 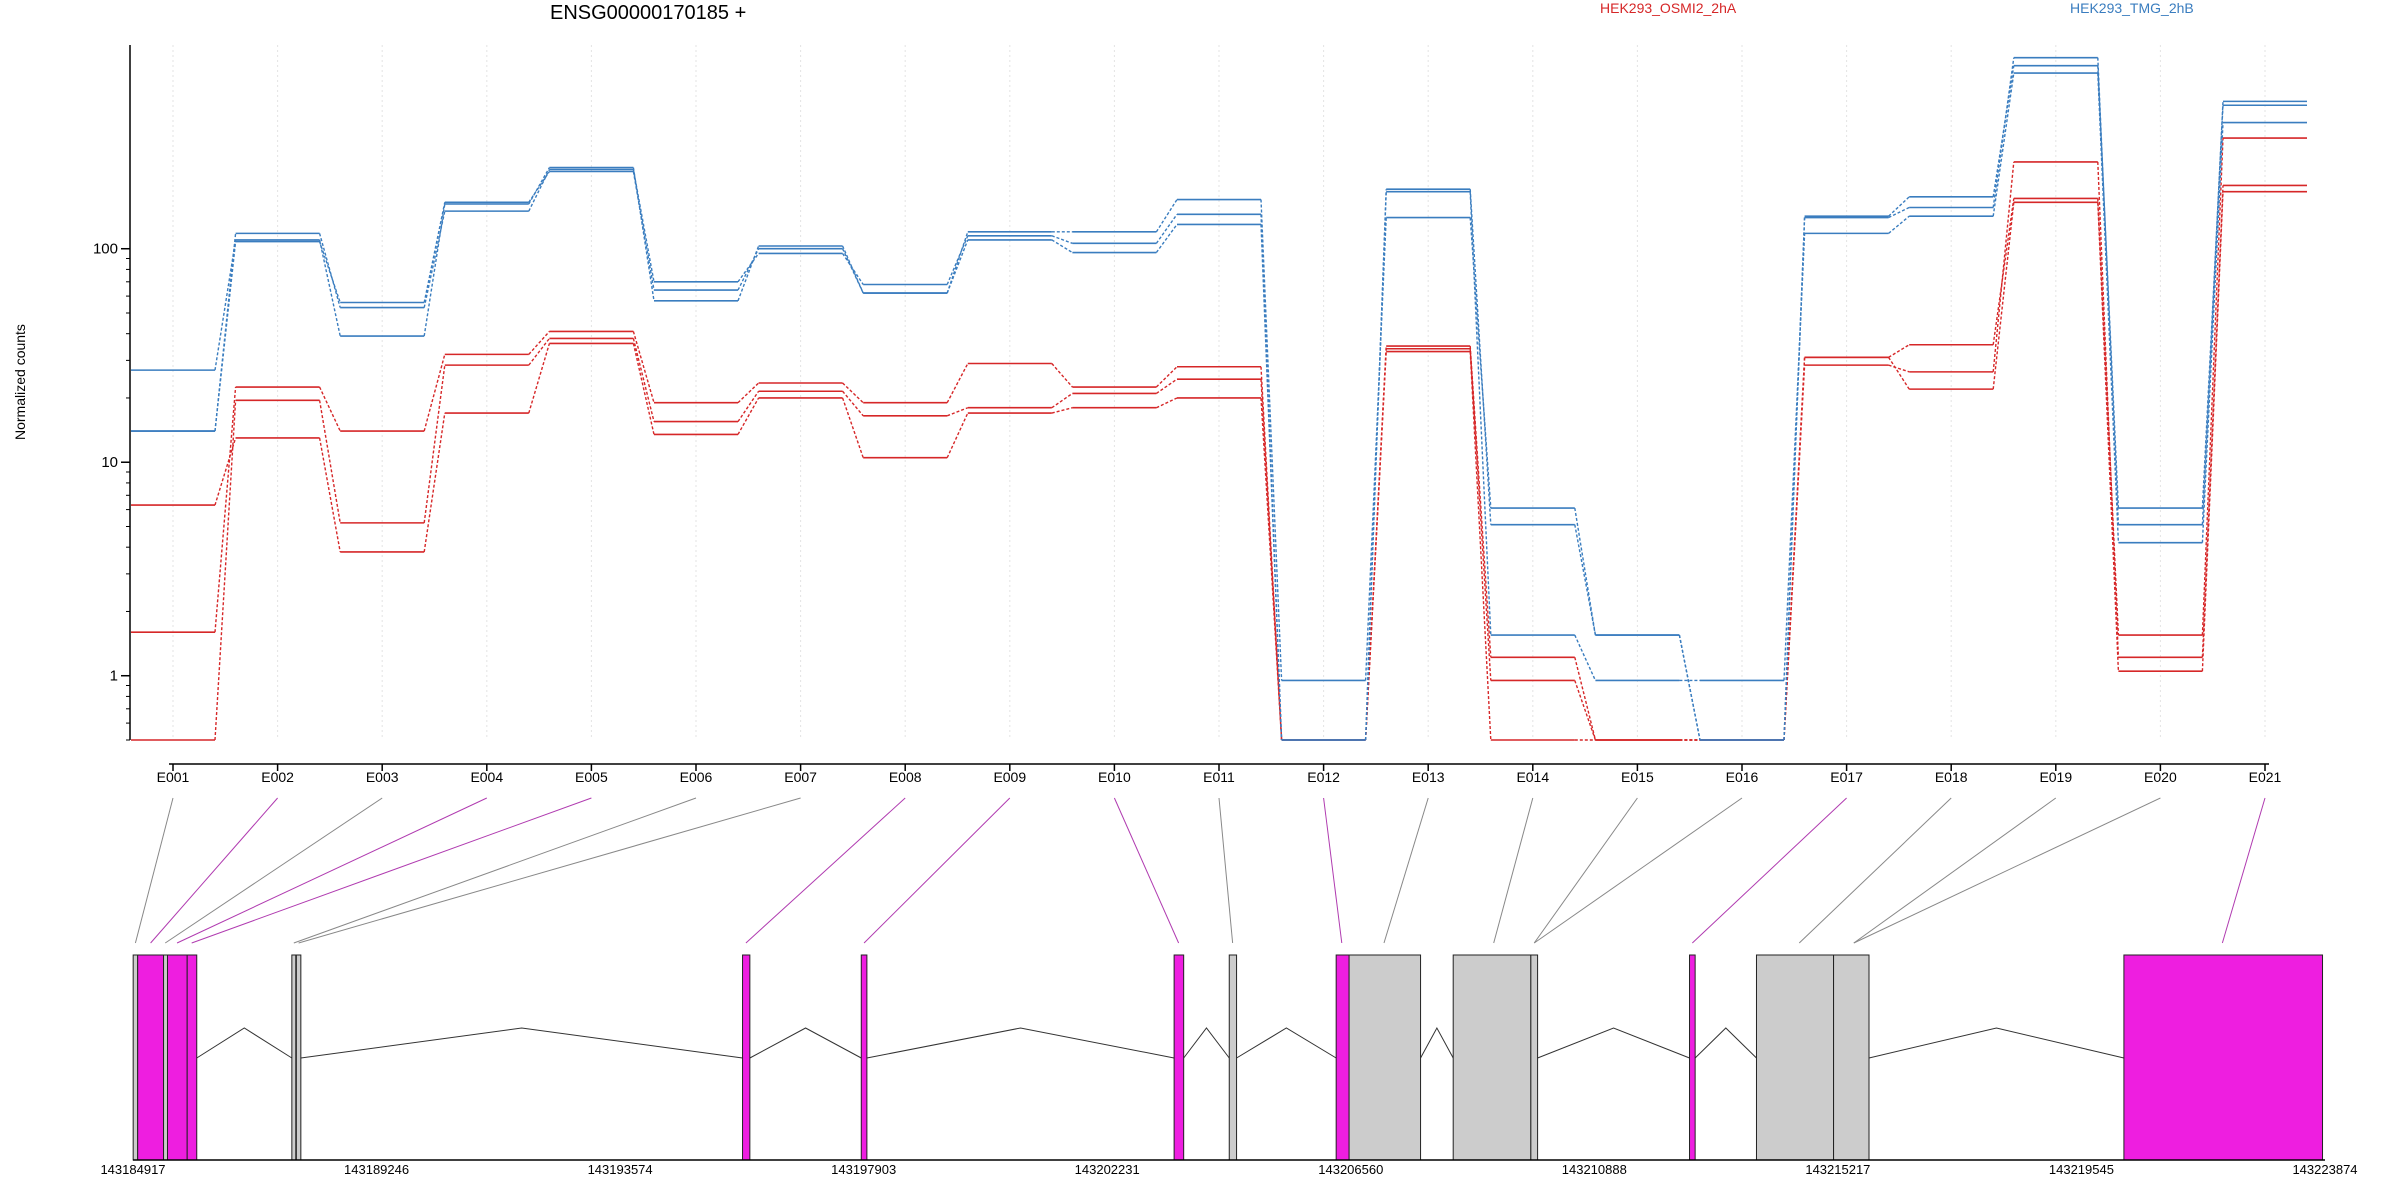 I want to click on genomic-tick-label: 143215217, so click(x=1837, y=1169).